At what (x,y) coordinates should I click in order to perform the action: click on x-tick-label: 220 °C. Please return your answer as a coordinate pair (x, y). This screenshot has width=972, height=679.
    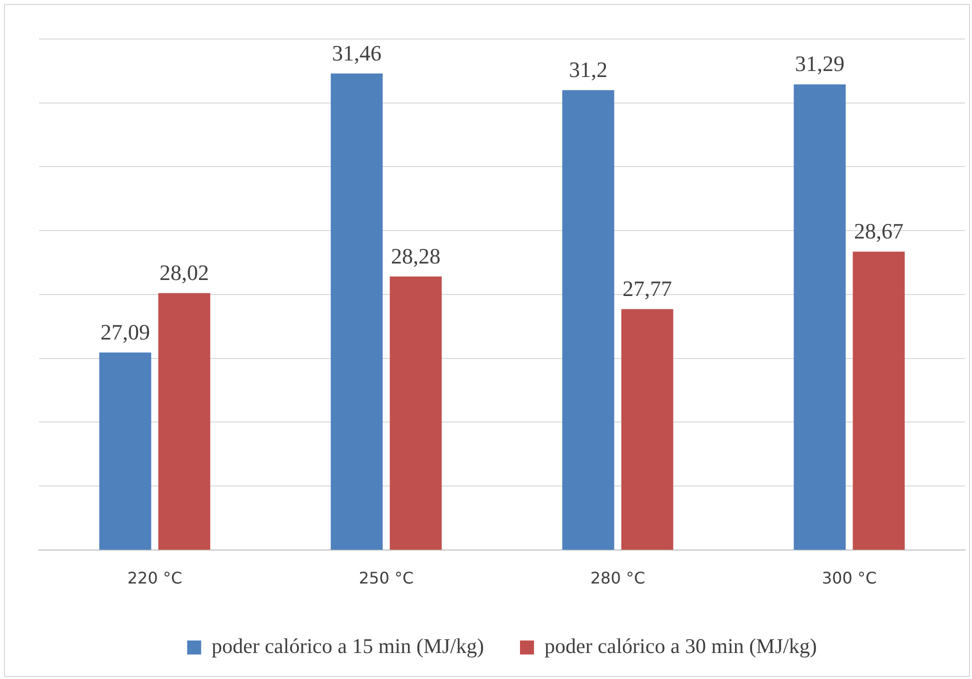
    Looking at the image, I should click on (154, 578).